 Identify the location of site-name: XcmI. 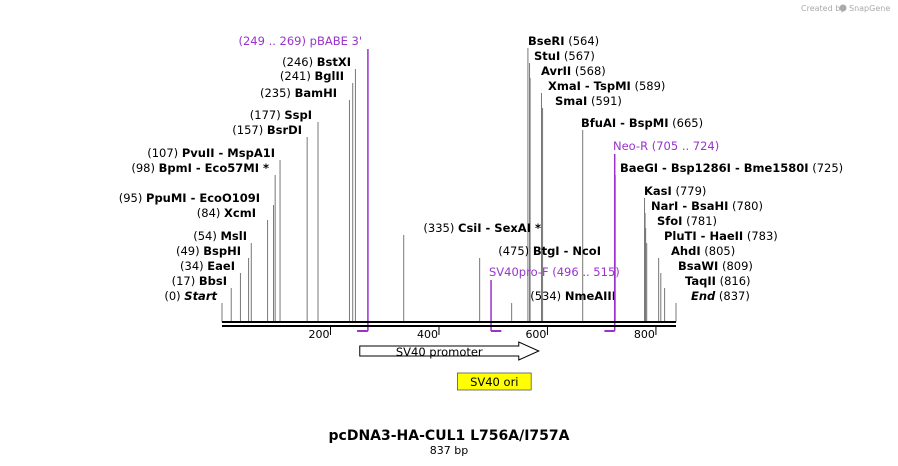
(240, 213).